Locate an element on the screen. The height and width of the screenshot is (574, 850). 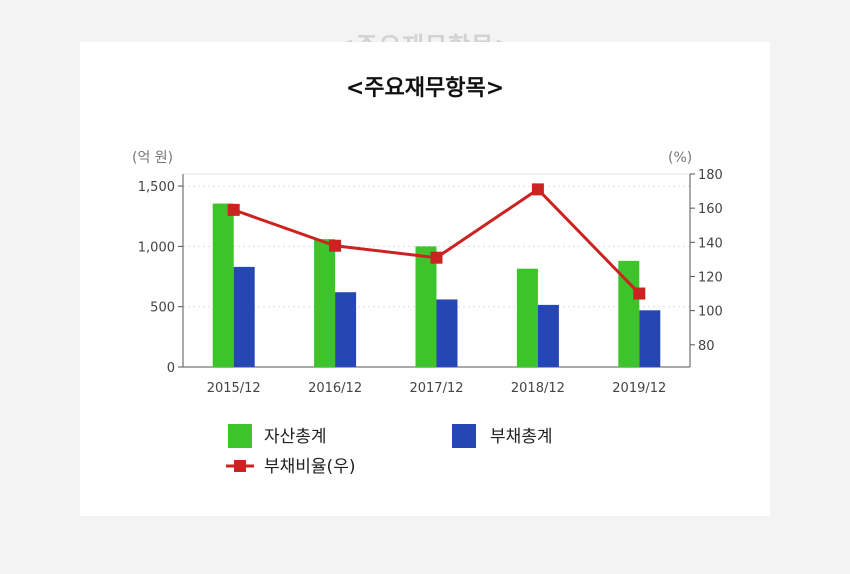
legend-marker-ratio is located at coordinates (240, 466).